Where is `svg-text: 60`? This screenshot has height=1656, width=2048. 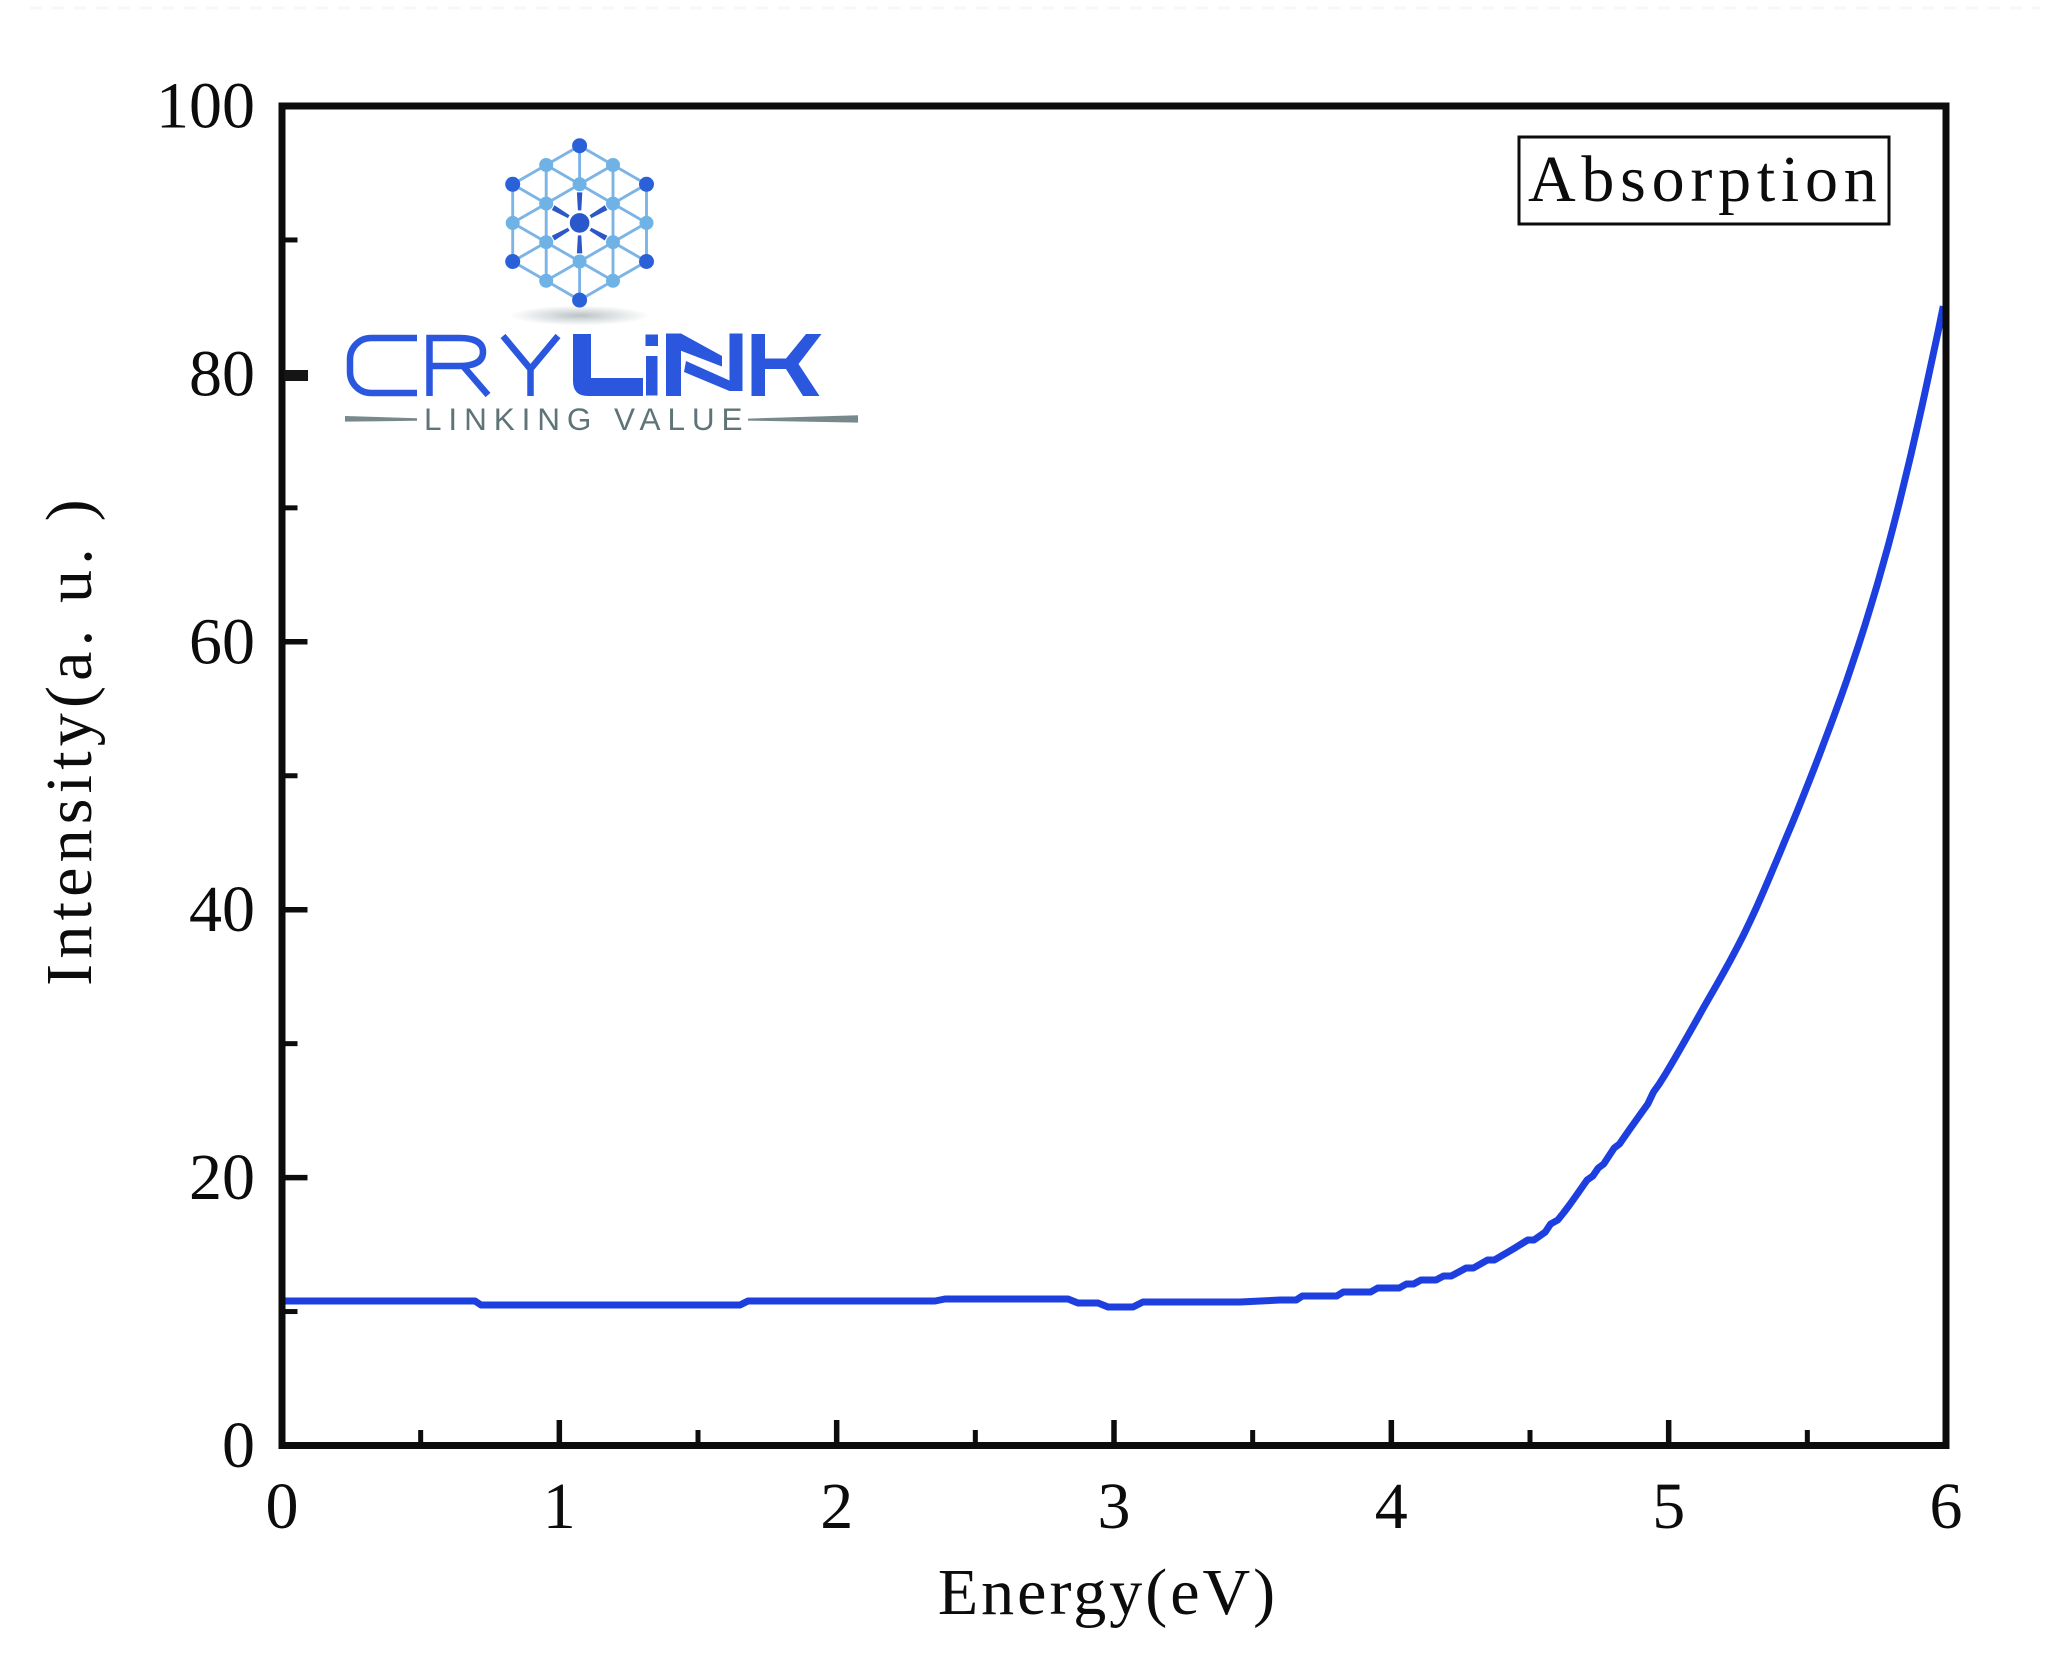
svg-text: 60 is located at coordinates (222, 641).